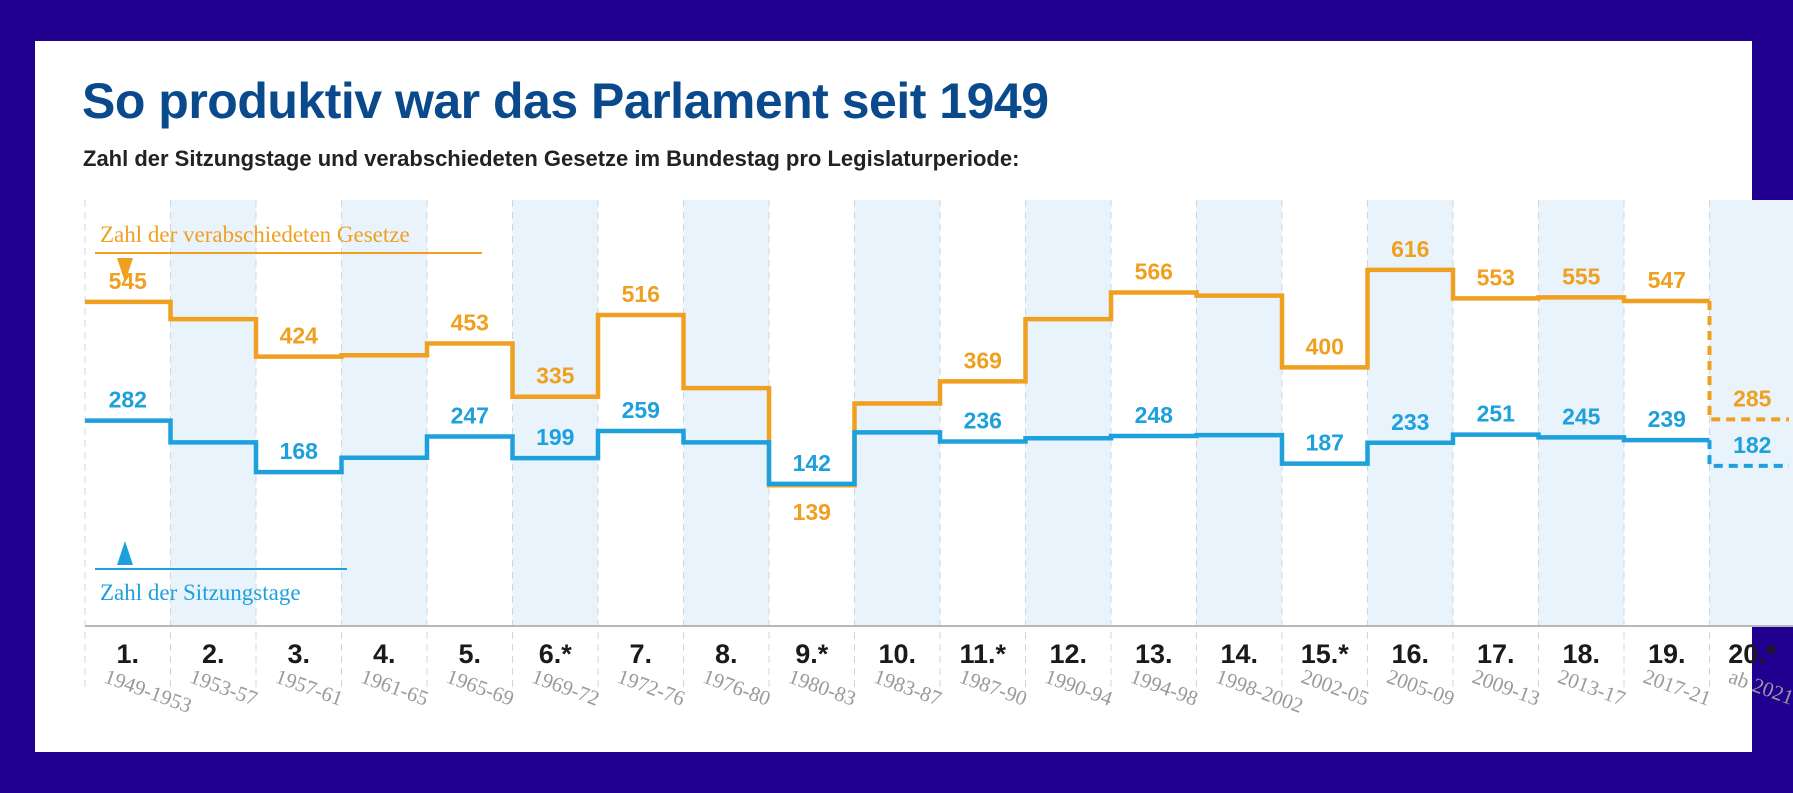  Describe the element at coordinates (908, 687) in the screenshot. I see `period-label: 1983-87` at that location.